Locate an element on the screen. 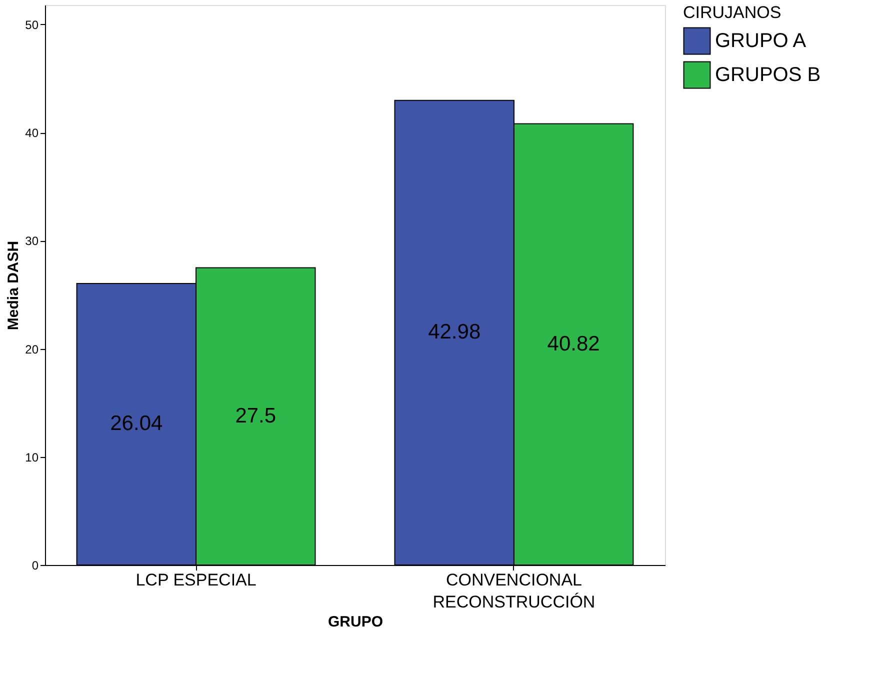  data-label: 27.5 is located at coordinates (255, 416).